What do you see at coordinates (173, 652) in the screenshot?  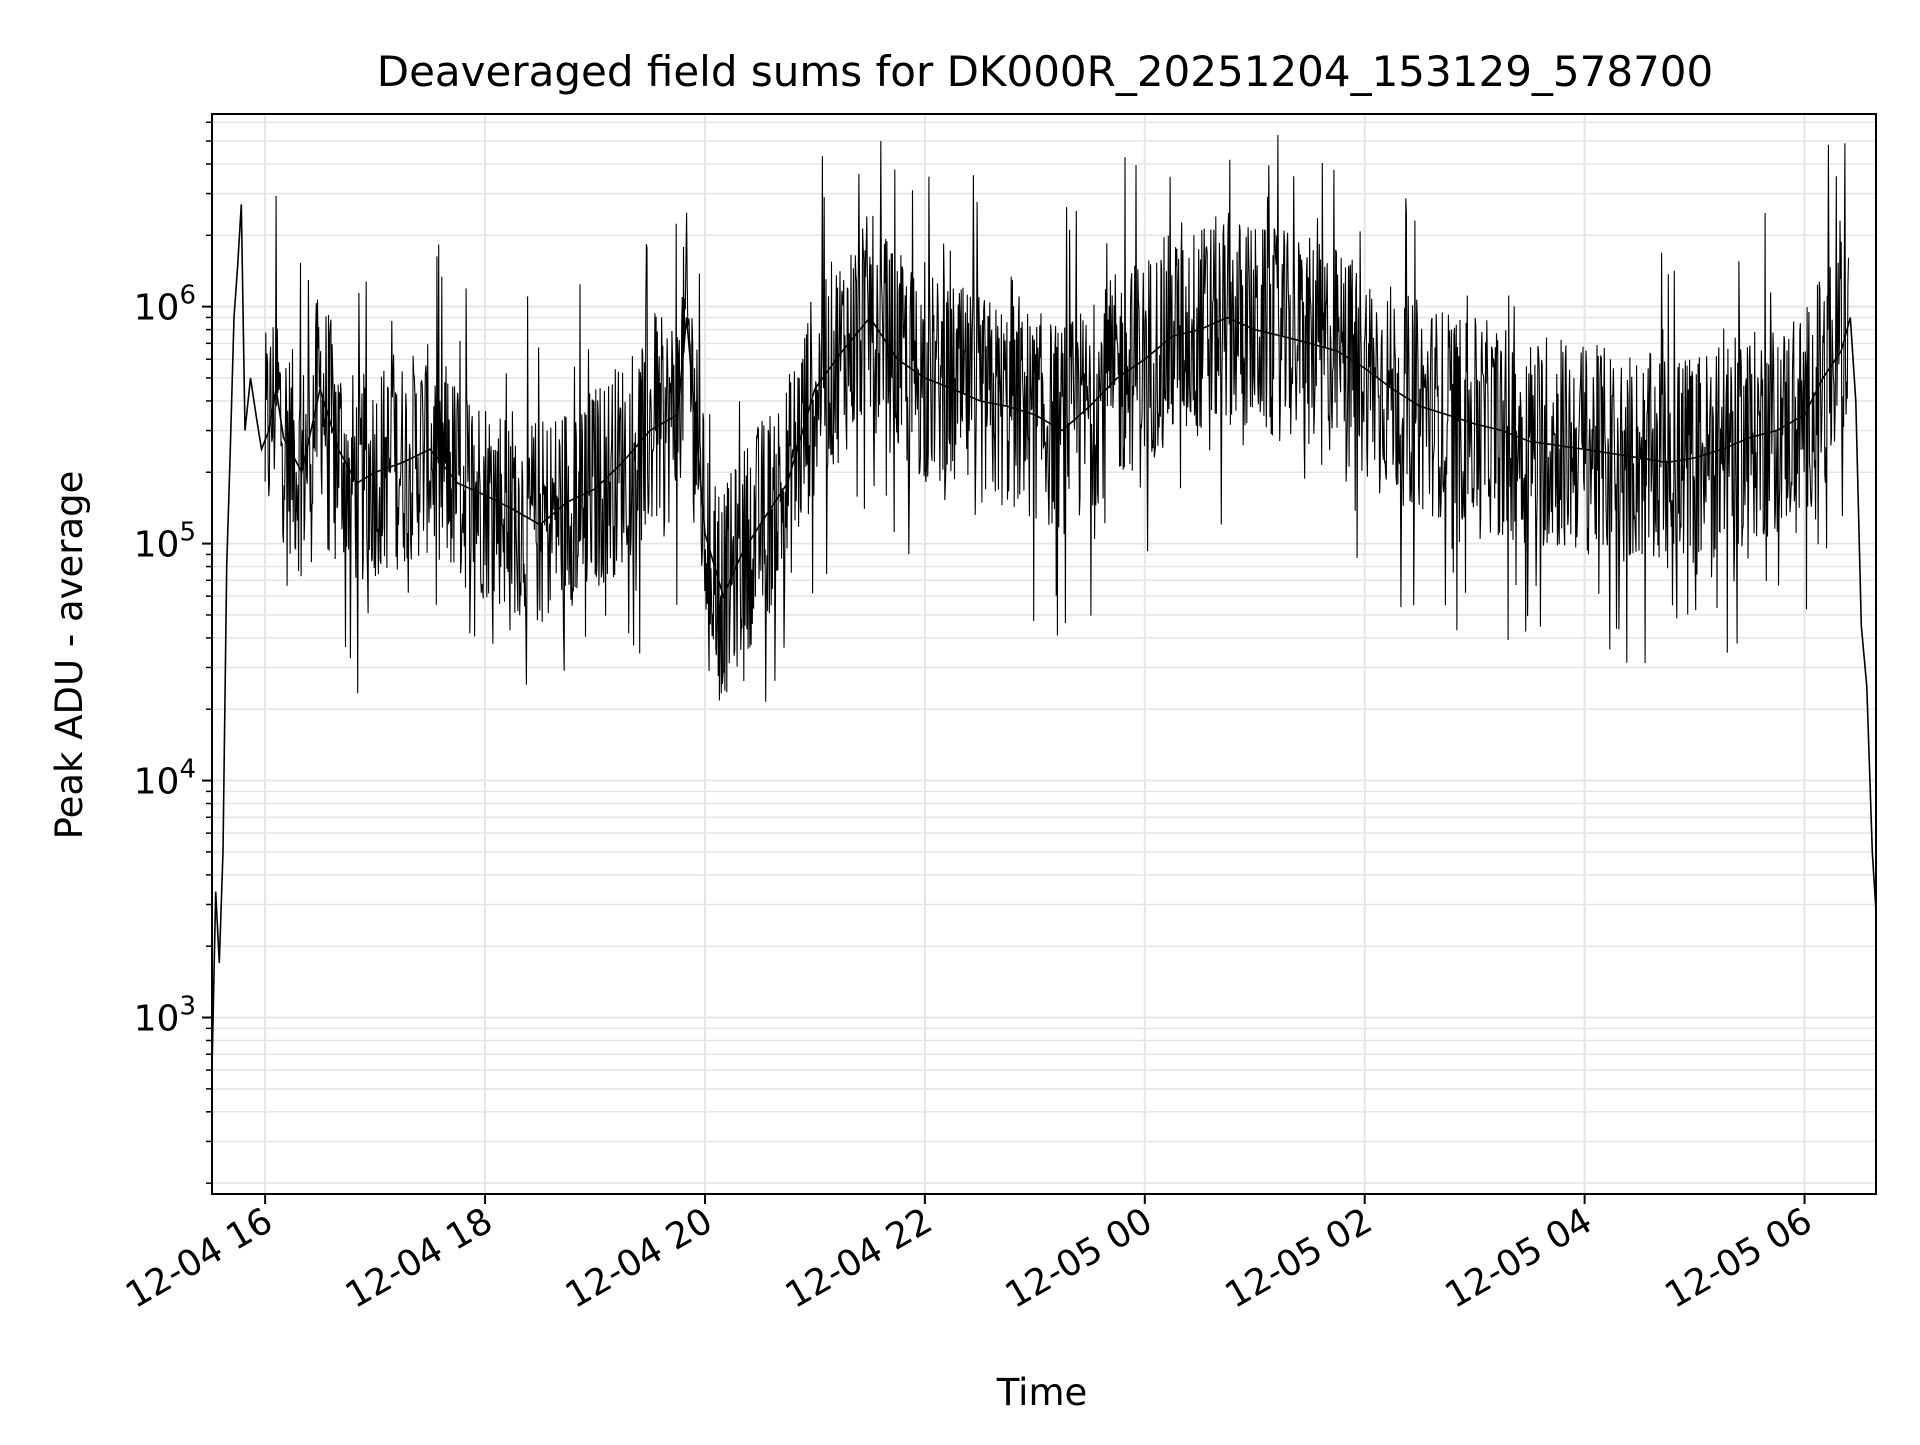 I see `y-axis: 10³ 10⁴ 10⁵ 10⁶` at bounding box center [173, 652].